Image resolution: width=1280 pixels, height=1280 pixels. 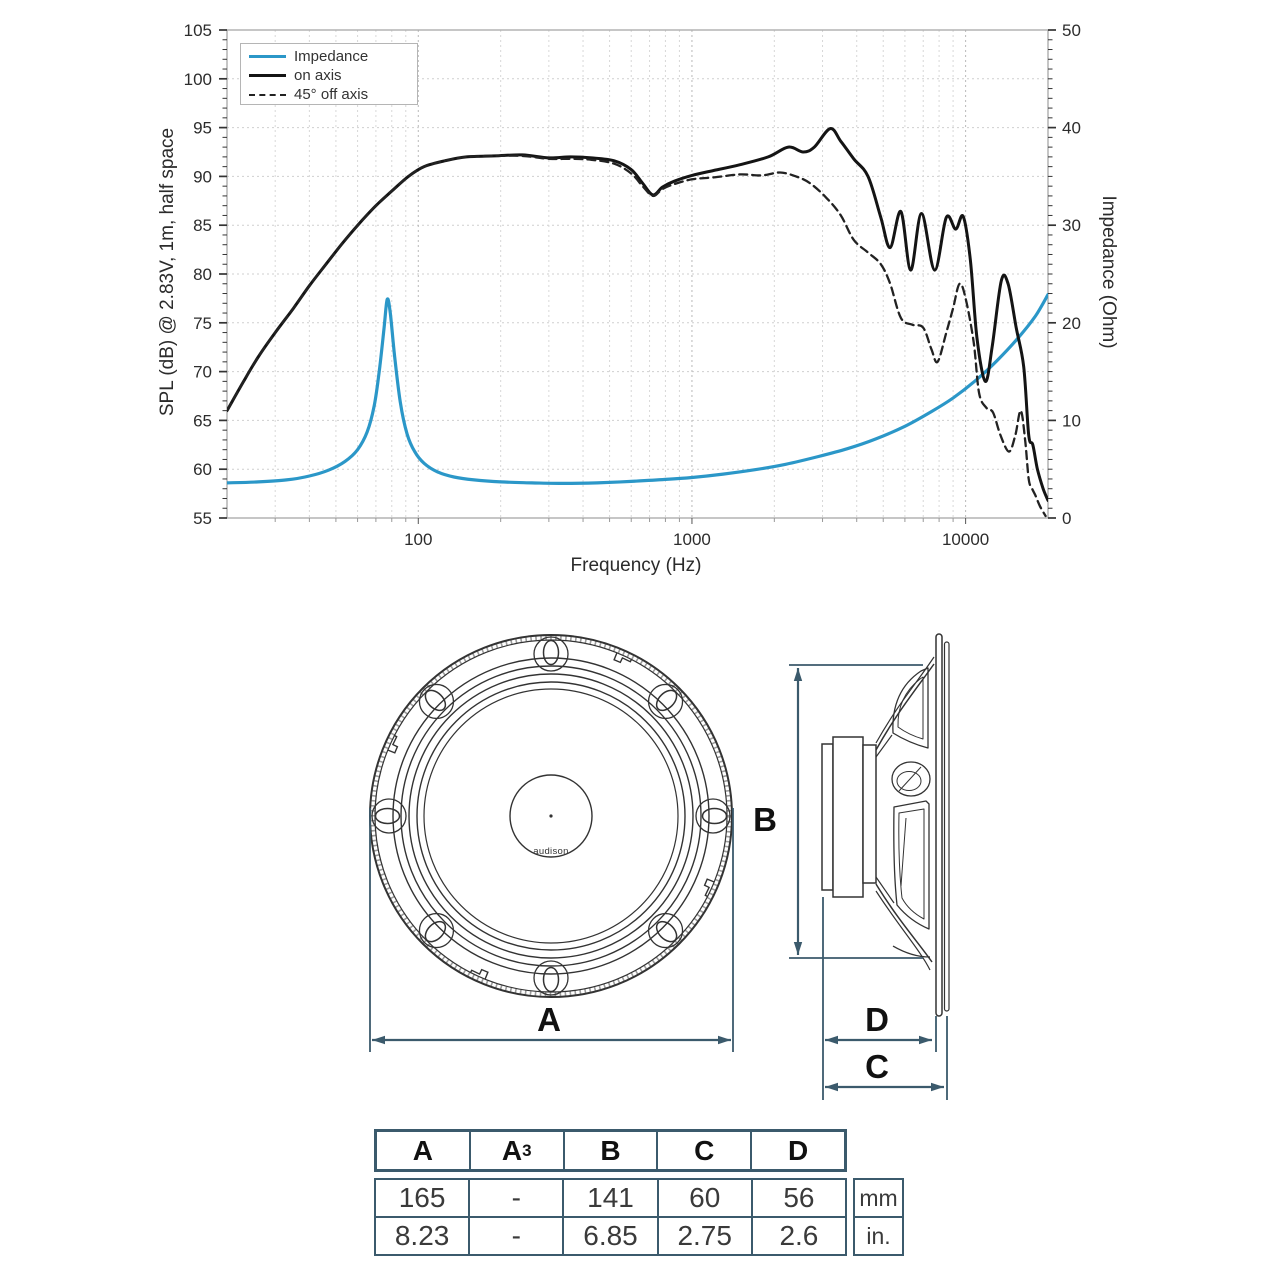 What do you see at coordinates (202, 518) in the screenshot?
I see `svg-text: 55` at bounding box center [202, 518].